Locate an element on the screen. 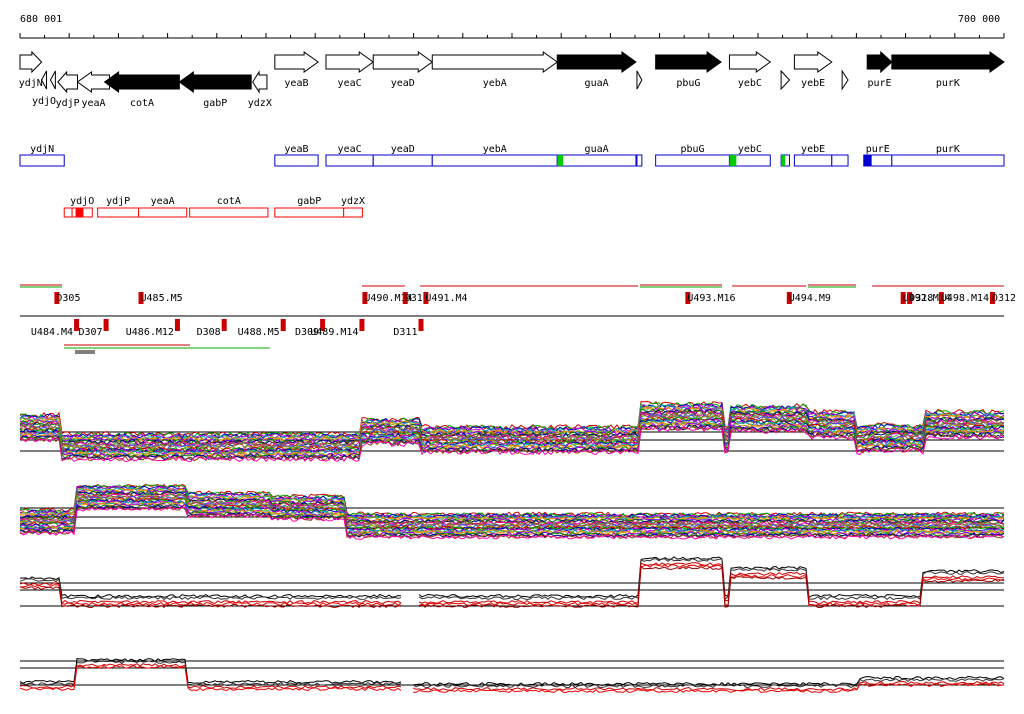 The height and width of the screenshot is (714, 1024). feature-label: U486.M12 is located at coordinates (150, 332).